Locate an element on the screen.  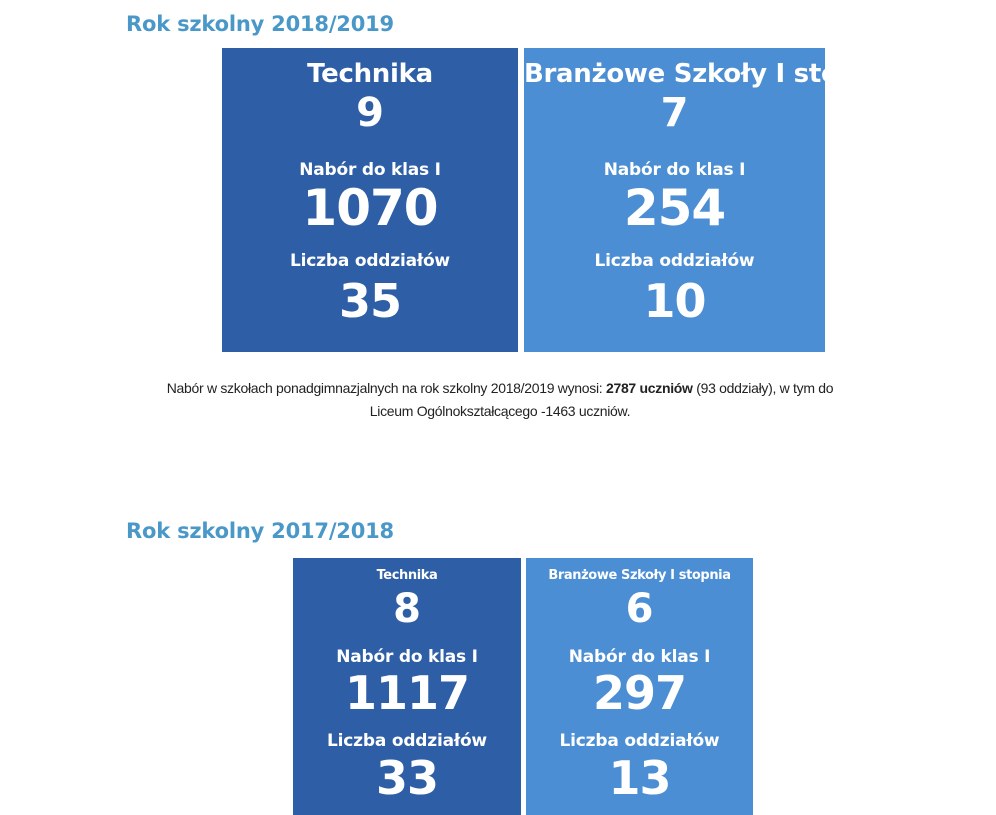
classes-value: 13 is located at coordinates (639, 778).